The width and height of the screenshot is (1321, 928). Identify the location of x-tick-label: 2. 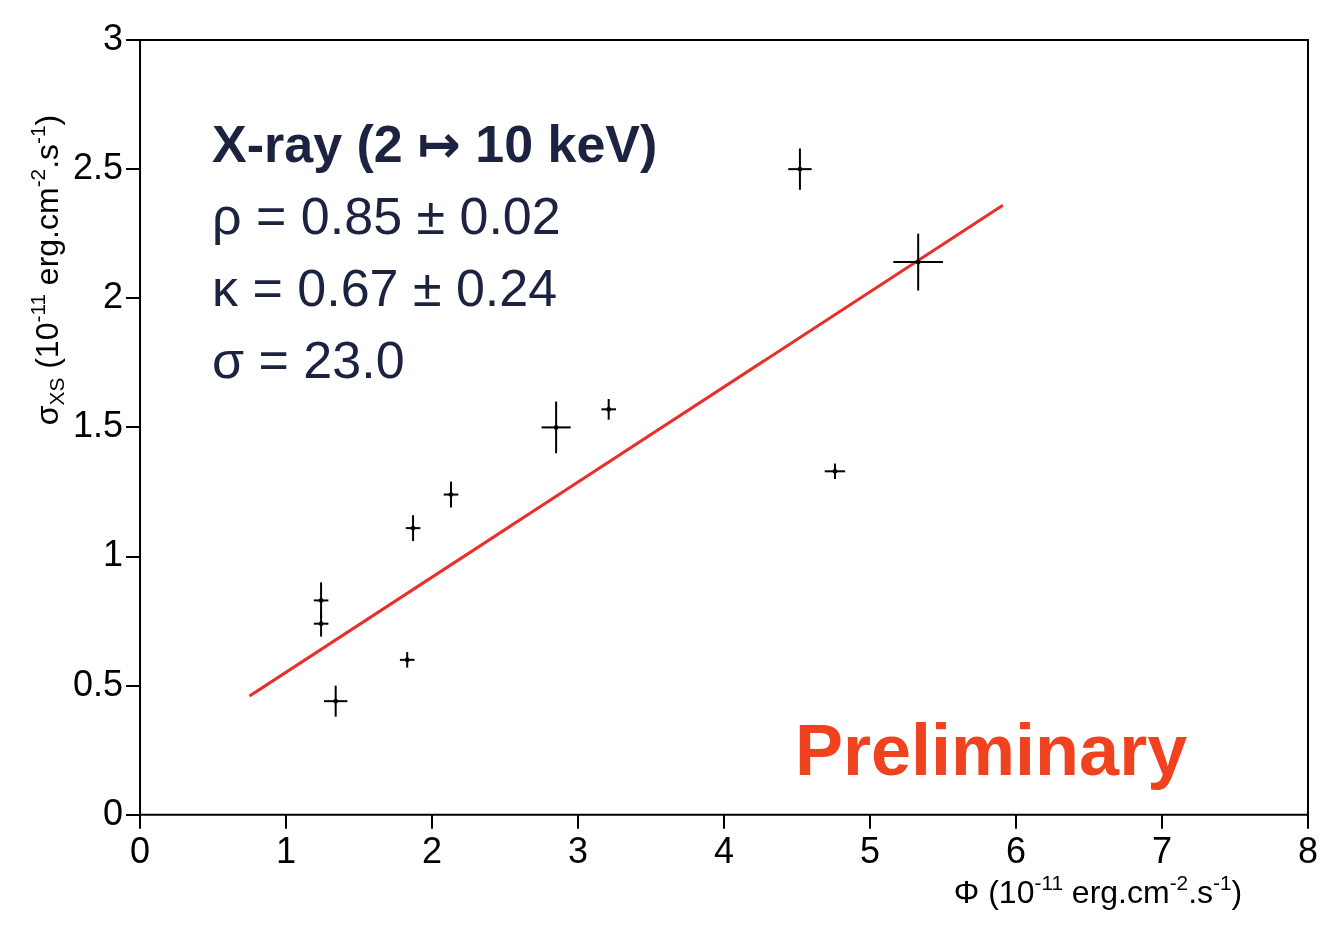
(432, 851).